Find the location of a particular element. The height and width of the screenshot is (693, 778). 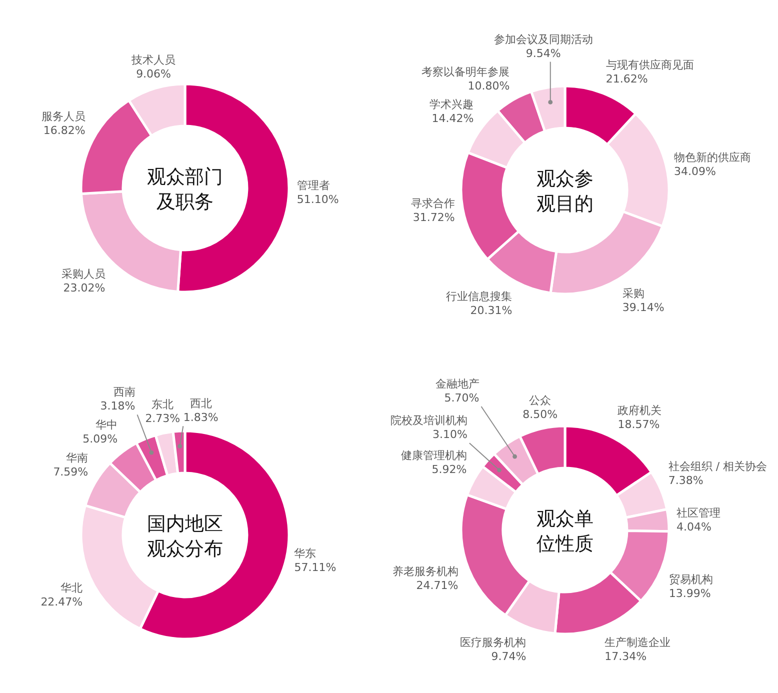

data-label: 3.18% is located at coordinates (118, 406).